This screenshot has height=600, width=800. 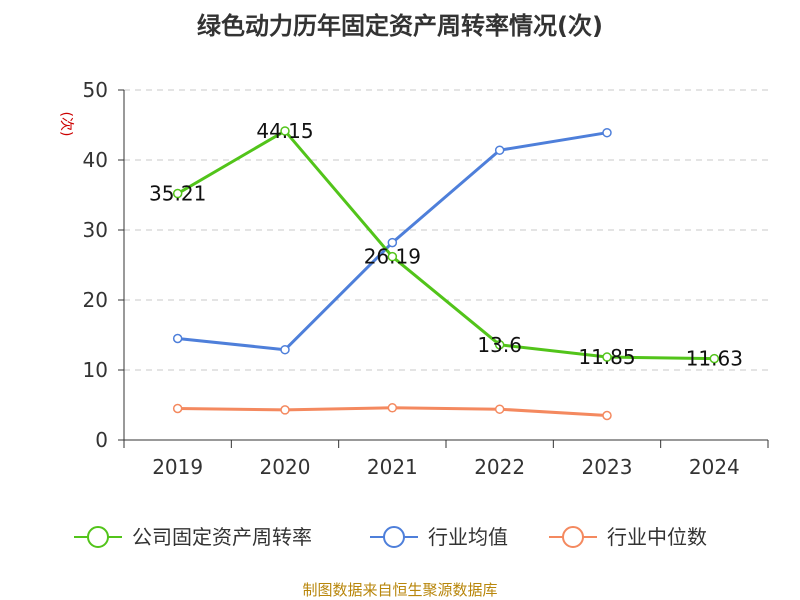 I want to click on y-tick-label: 40, so click(x=95, y=160).